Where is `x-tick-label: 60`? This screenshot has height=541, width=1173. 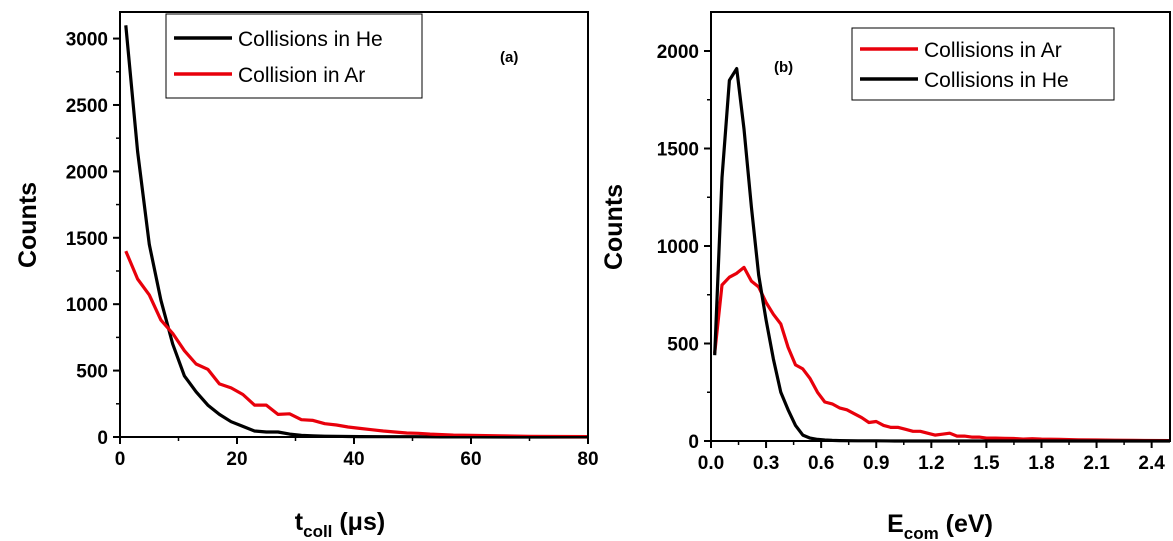 x-tick-label: 60 is located at coordinates (470, 459).